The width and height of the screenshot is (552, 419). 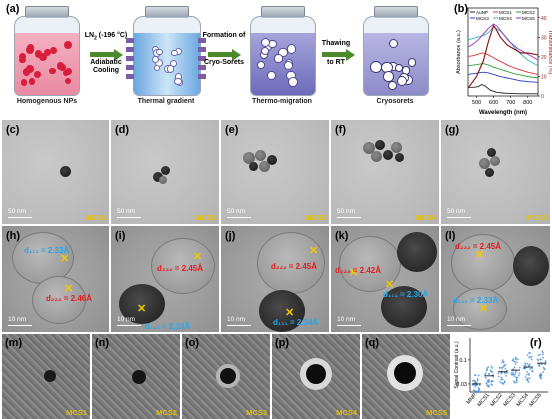 I want to click on ec-tile-o: (o) MCS3, so click(x=226, y=376).